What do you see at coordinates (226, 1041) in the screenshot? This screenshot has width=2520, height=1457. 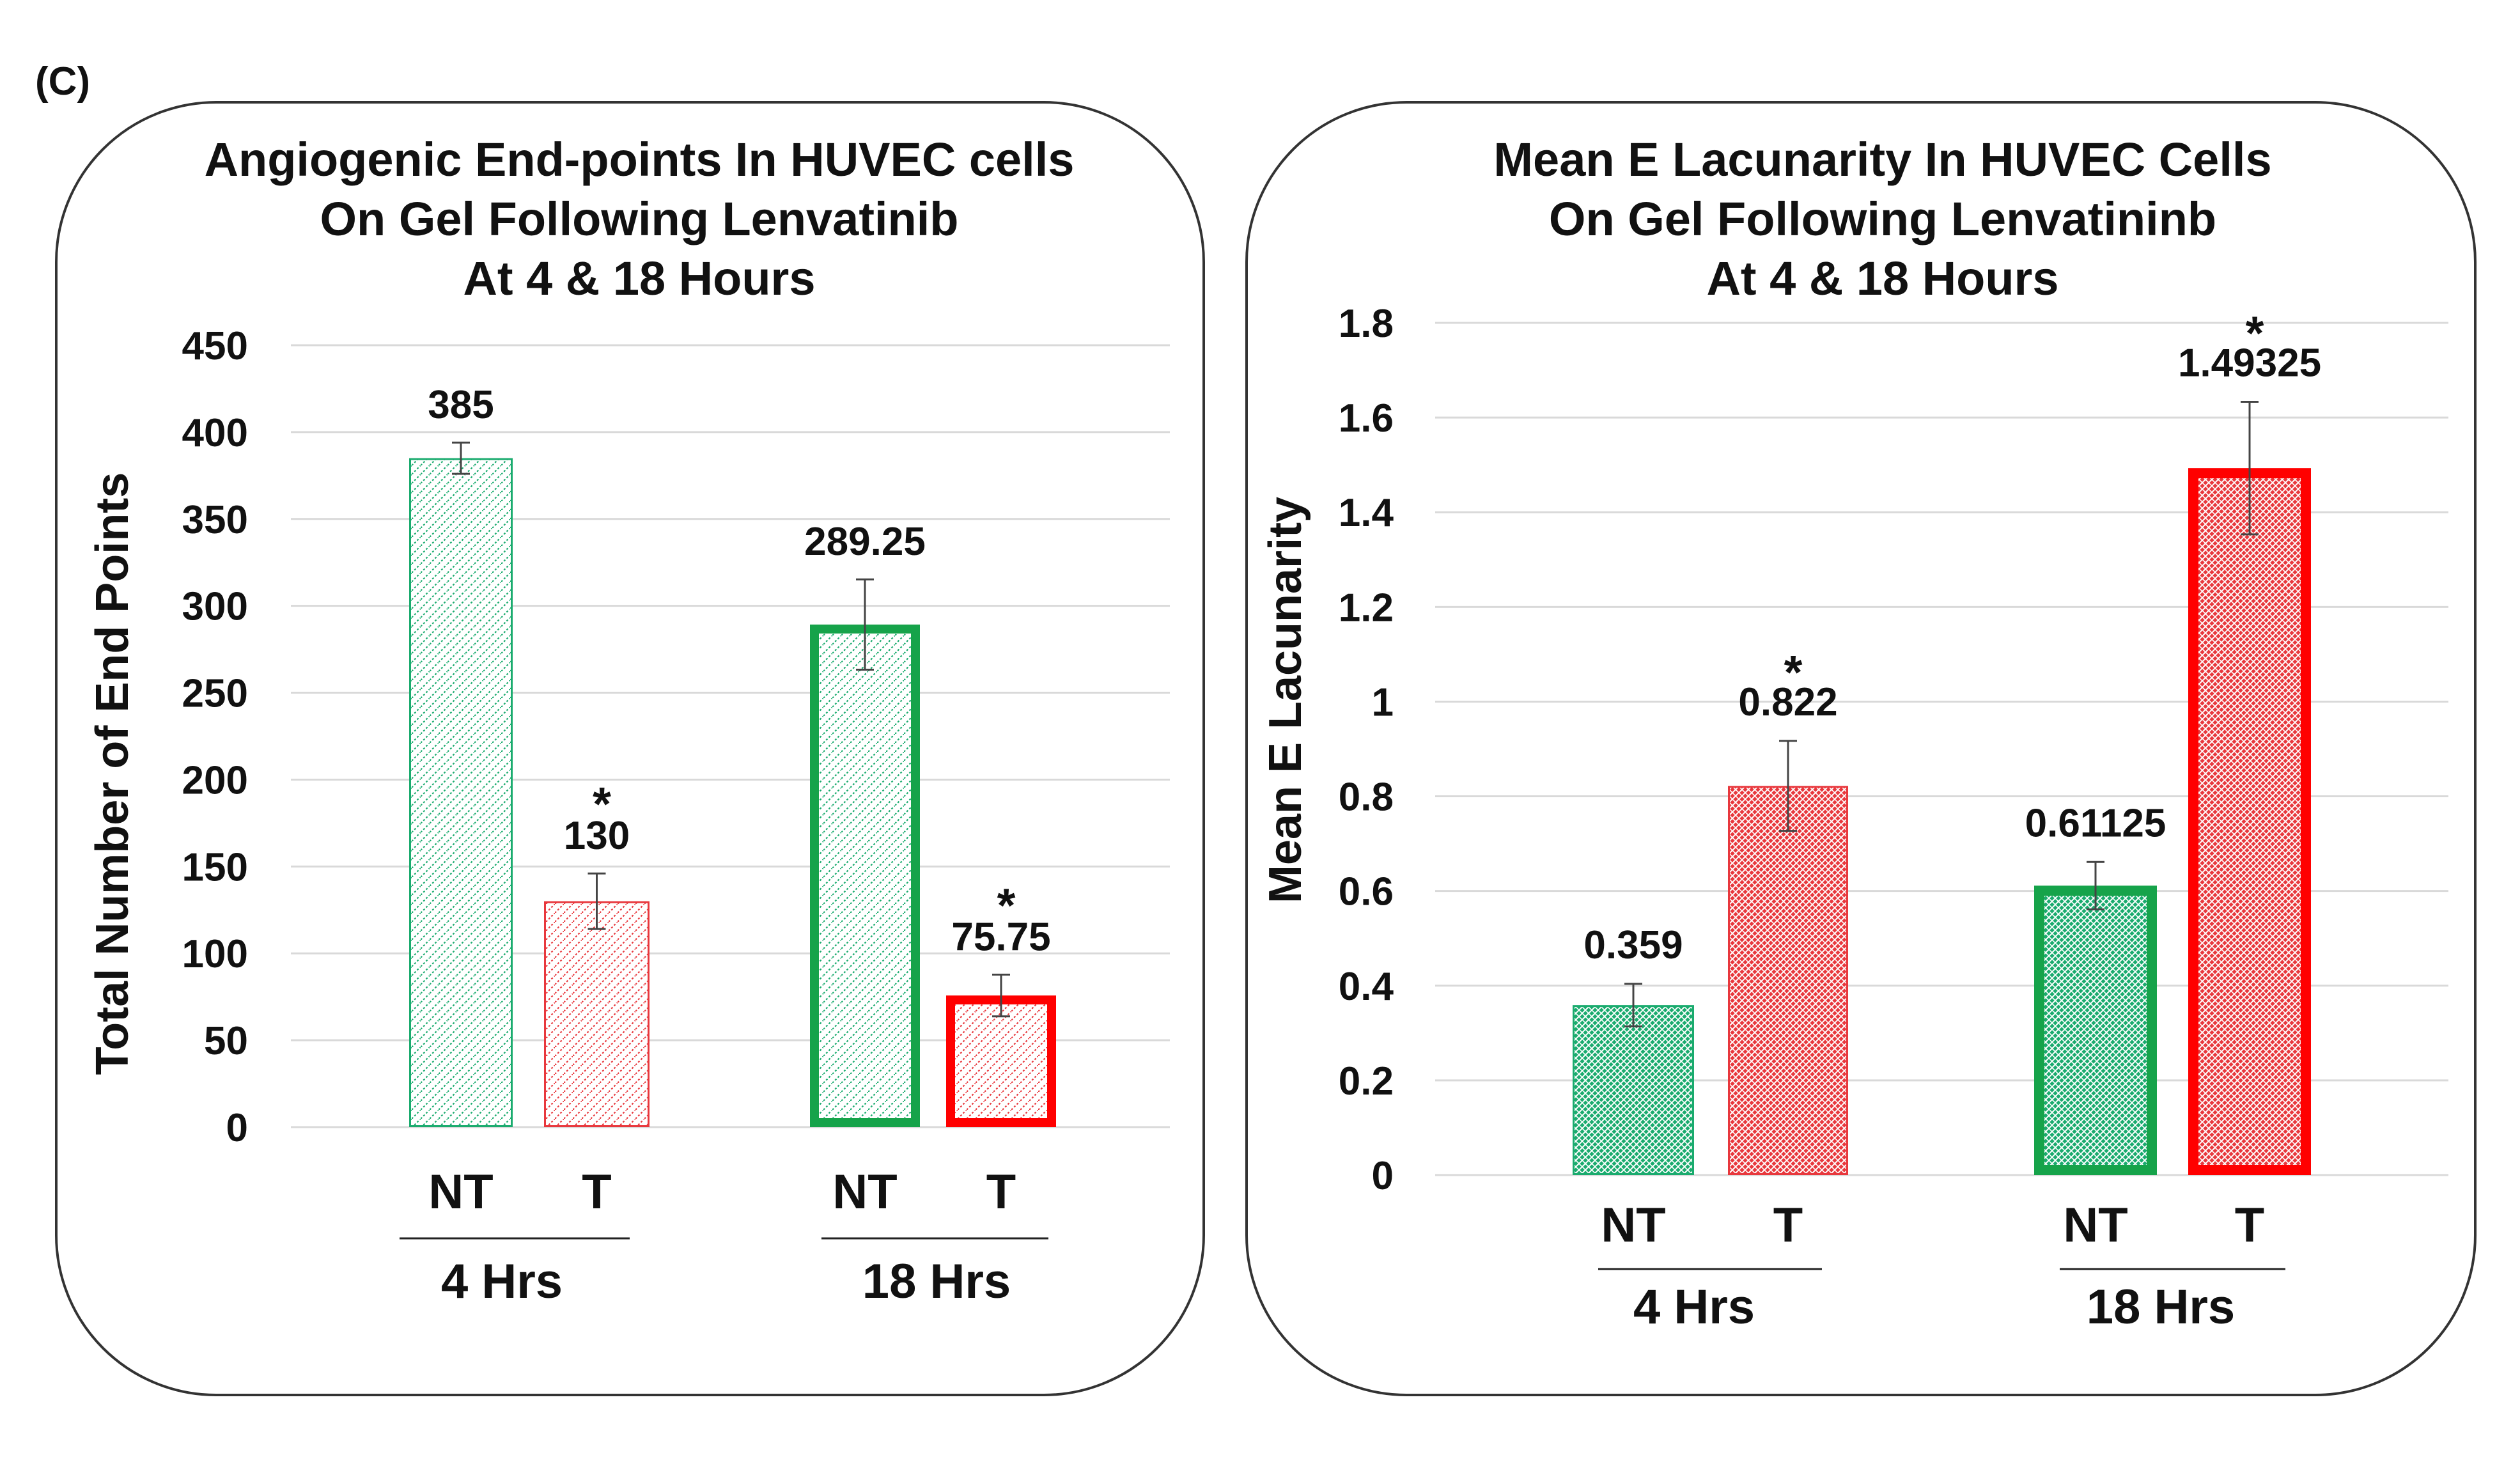 I see `y-tick-label: 50` at bounding box center [226, 1041].